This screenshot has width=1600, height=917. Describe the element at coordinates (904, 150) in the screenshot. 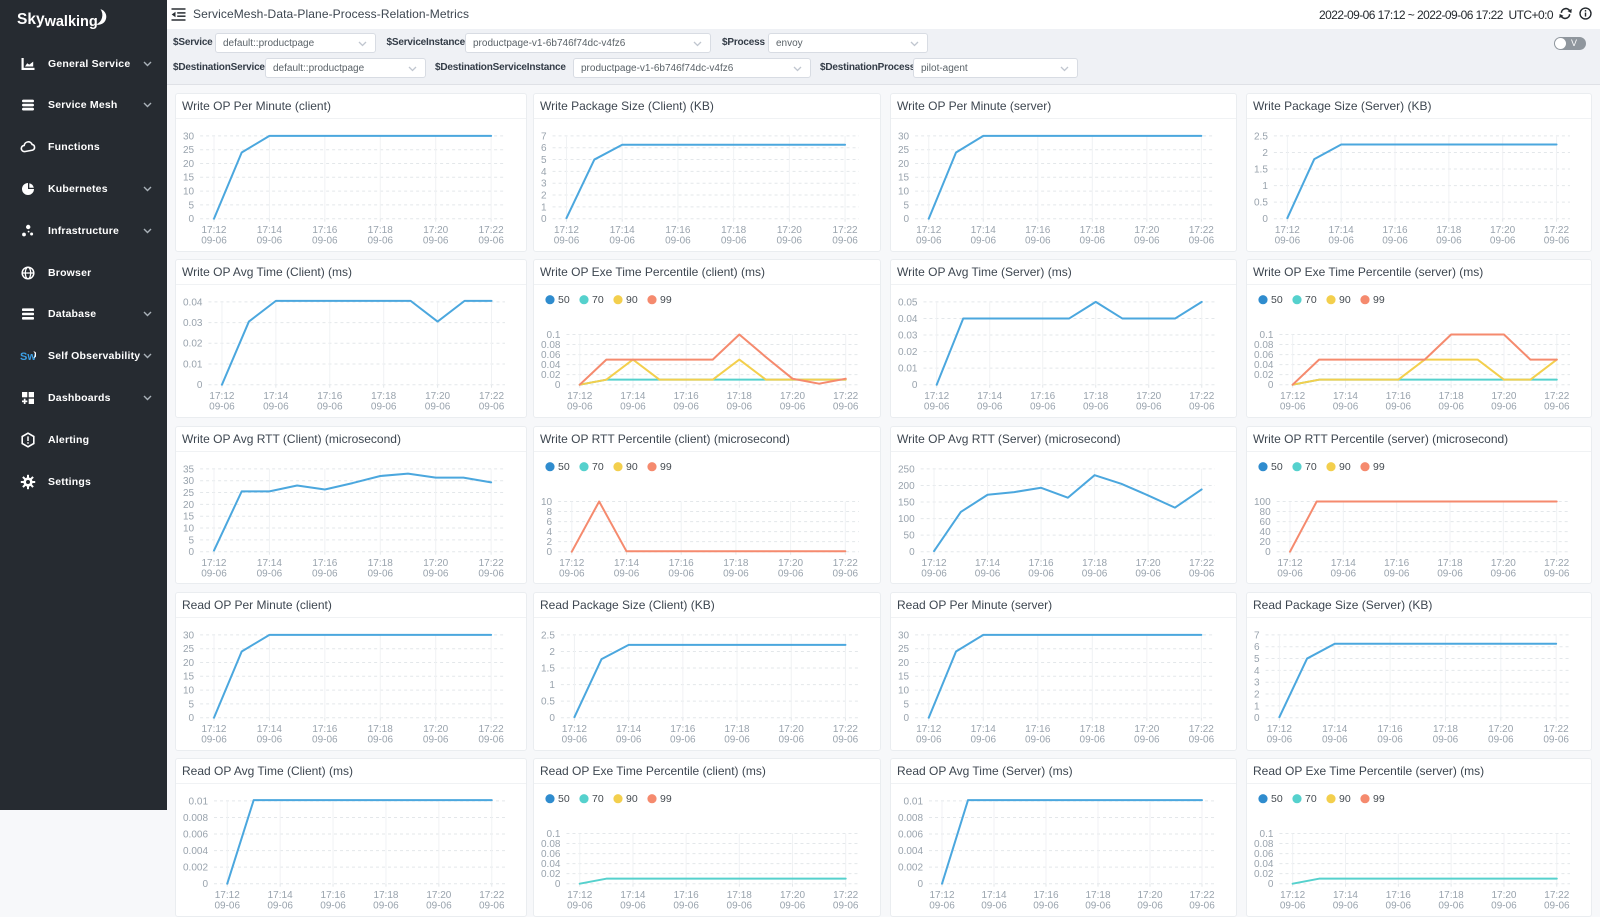

I see `svg-text: 25` at that location.